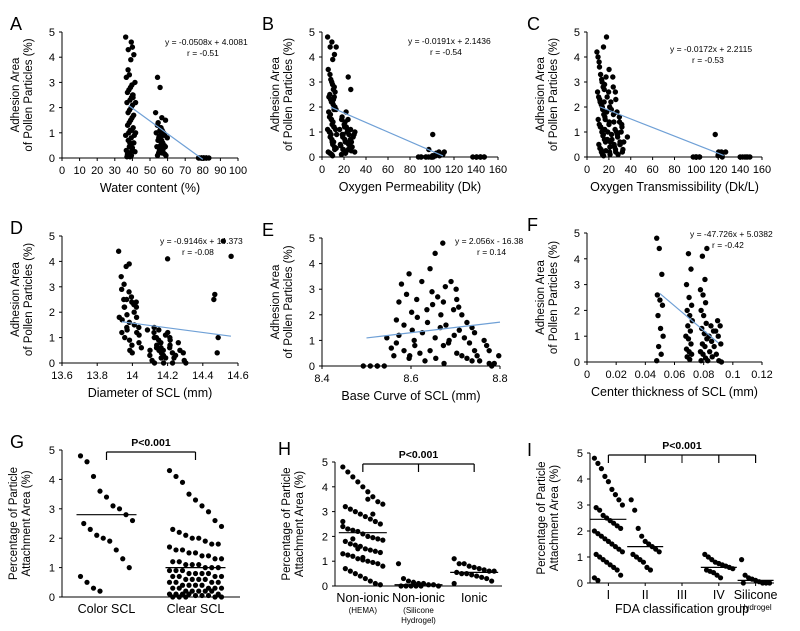 The image size is (800, 631). I want to click on y-tick-label: 2, so click(580, 532).